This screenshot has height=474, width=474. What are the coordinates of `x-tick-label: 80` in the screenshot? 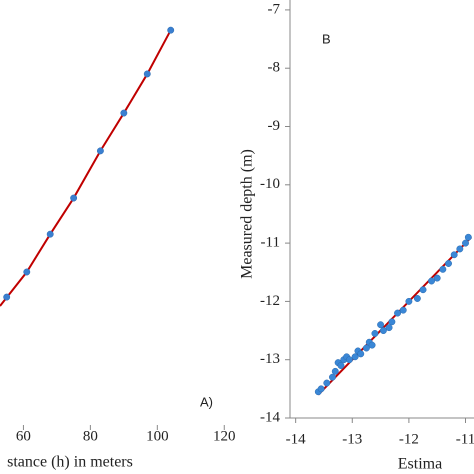 It's located at (90, 436).